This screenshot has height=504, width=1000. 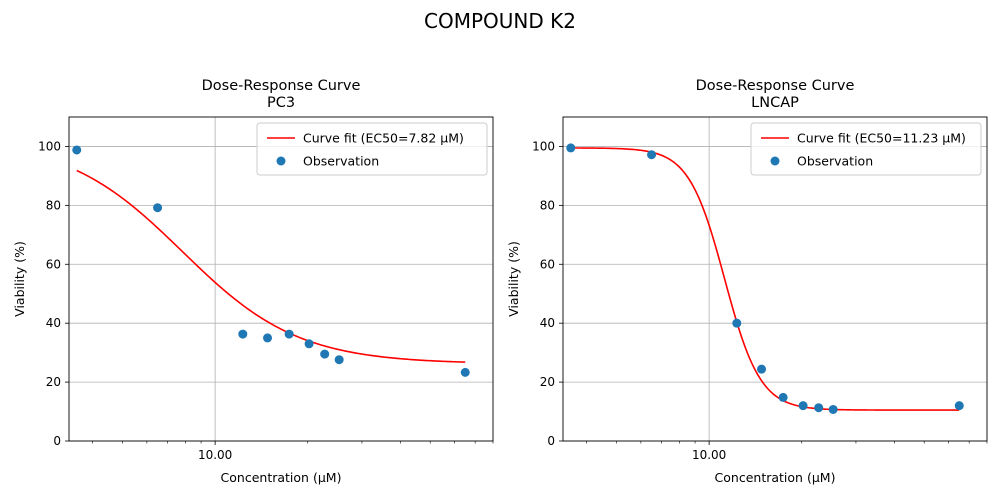 I want to click on chart-subtitle: PC3, so click(x=281, y=103).